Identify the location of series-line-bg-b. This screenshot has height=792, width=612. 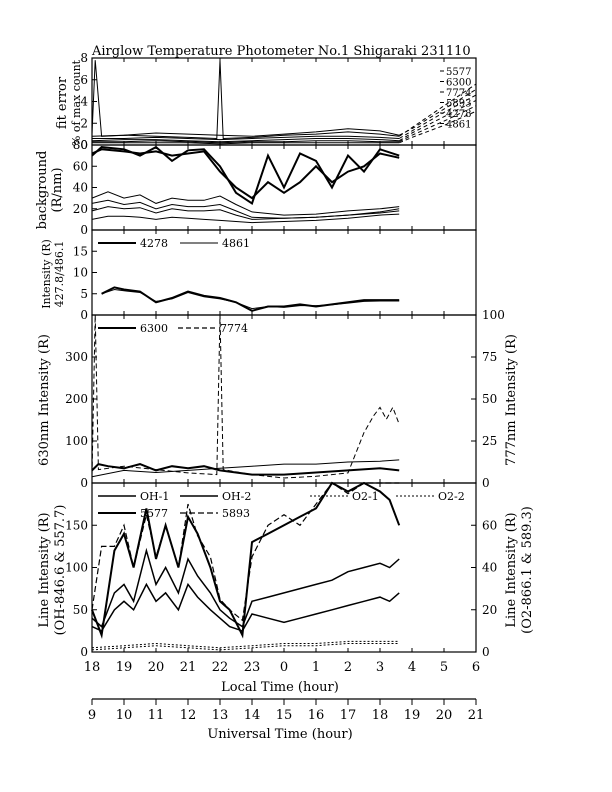
(245, 174).